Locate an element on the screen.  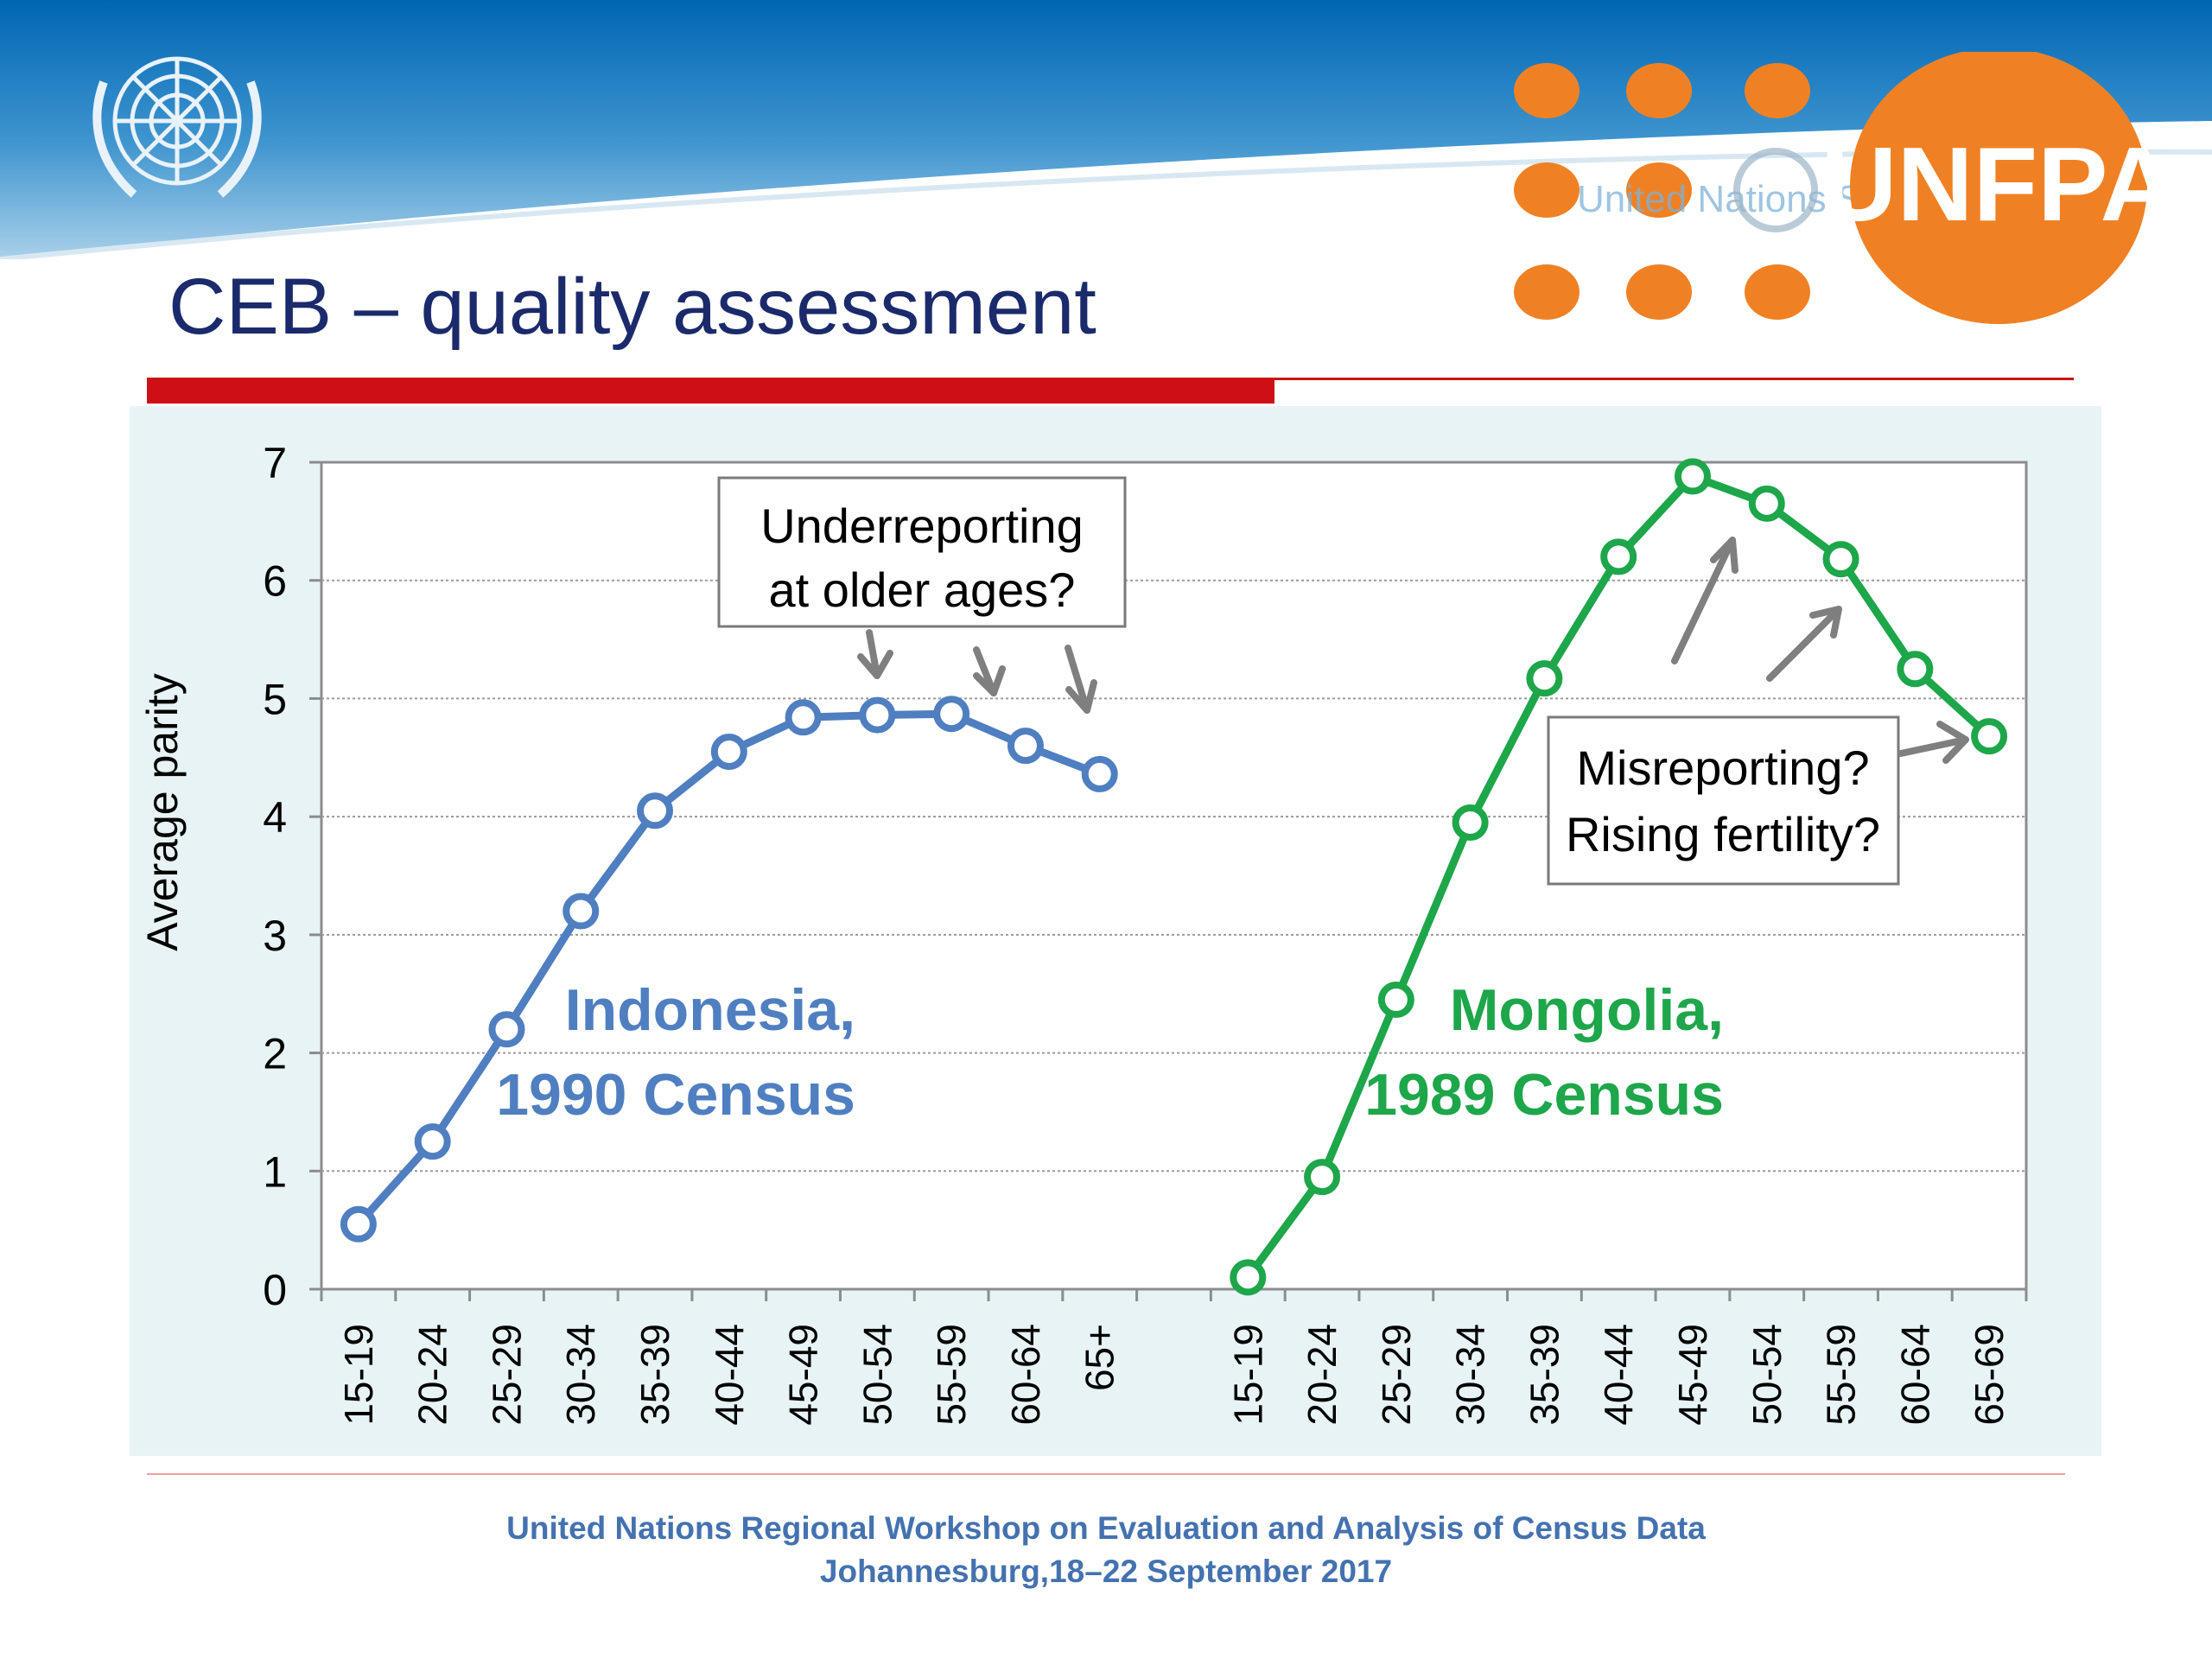
series-label-mongolia-line2: 1989 Census is located at coordinates (1544, 1095).